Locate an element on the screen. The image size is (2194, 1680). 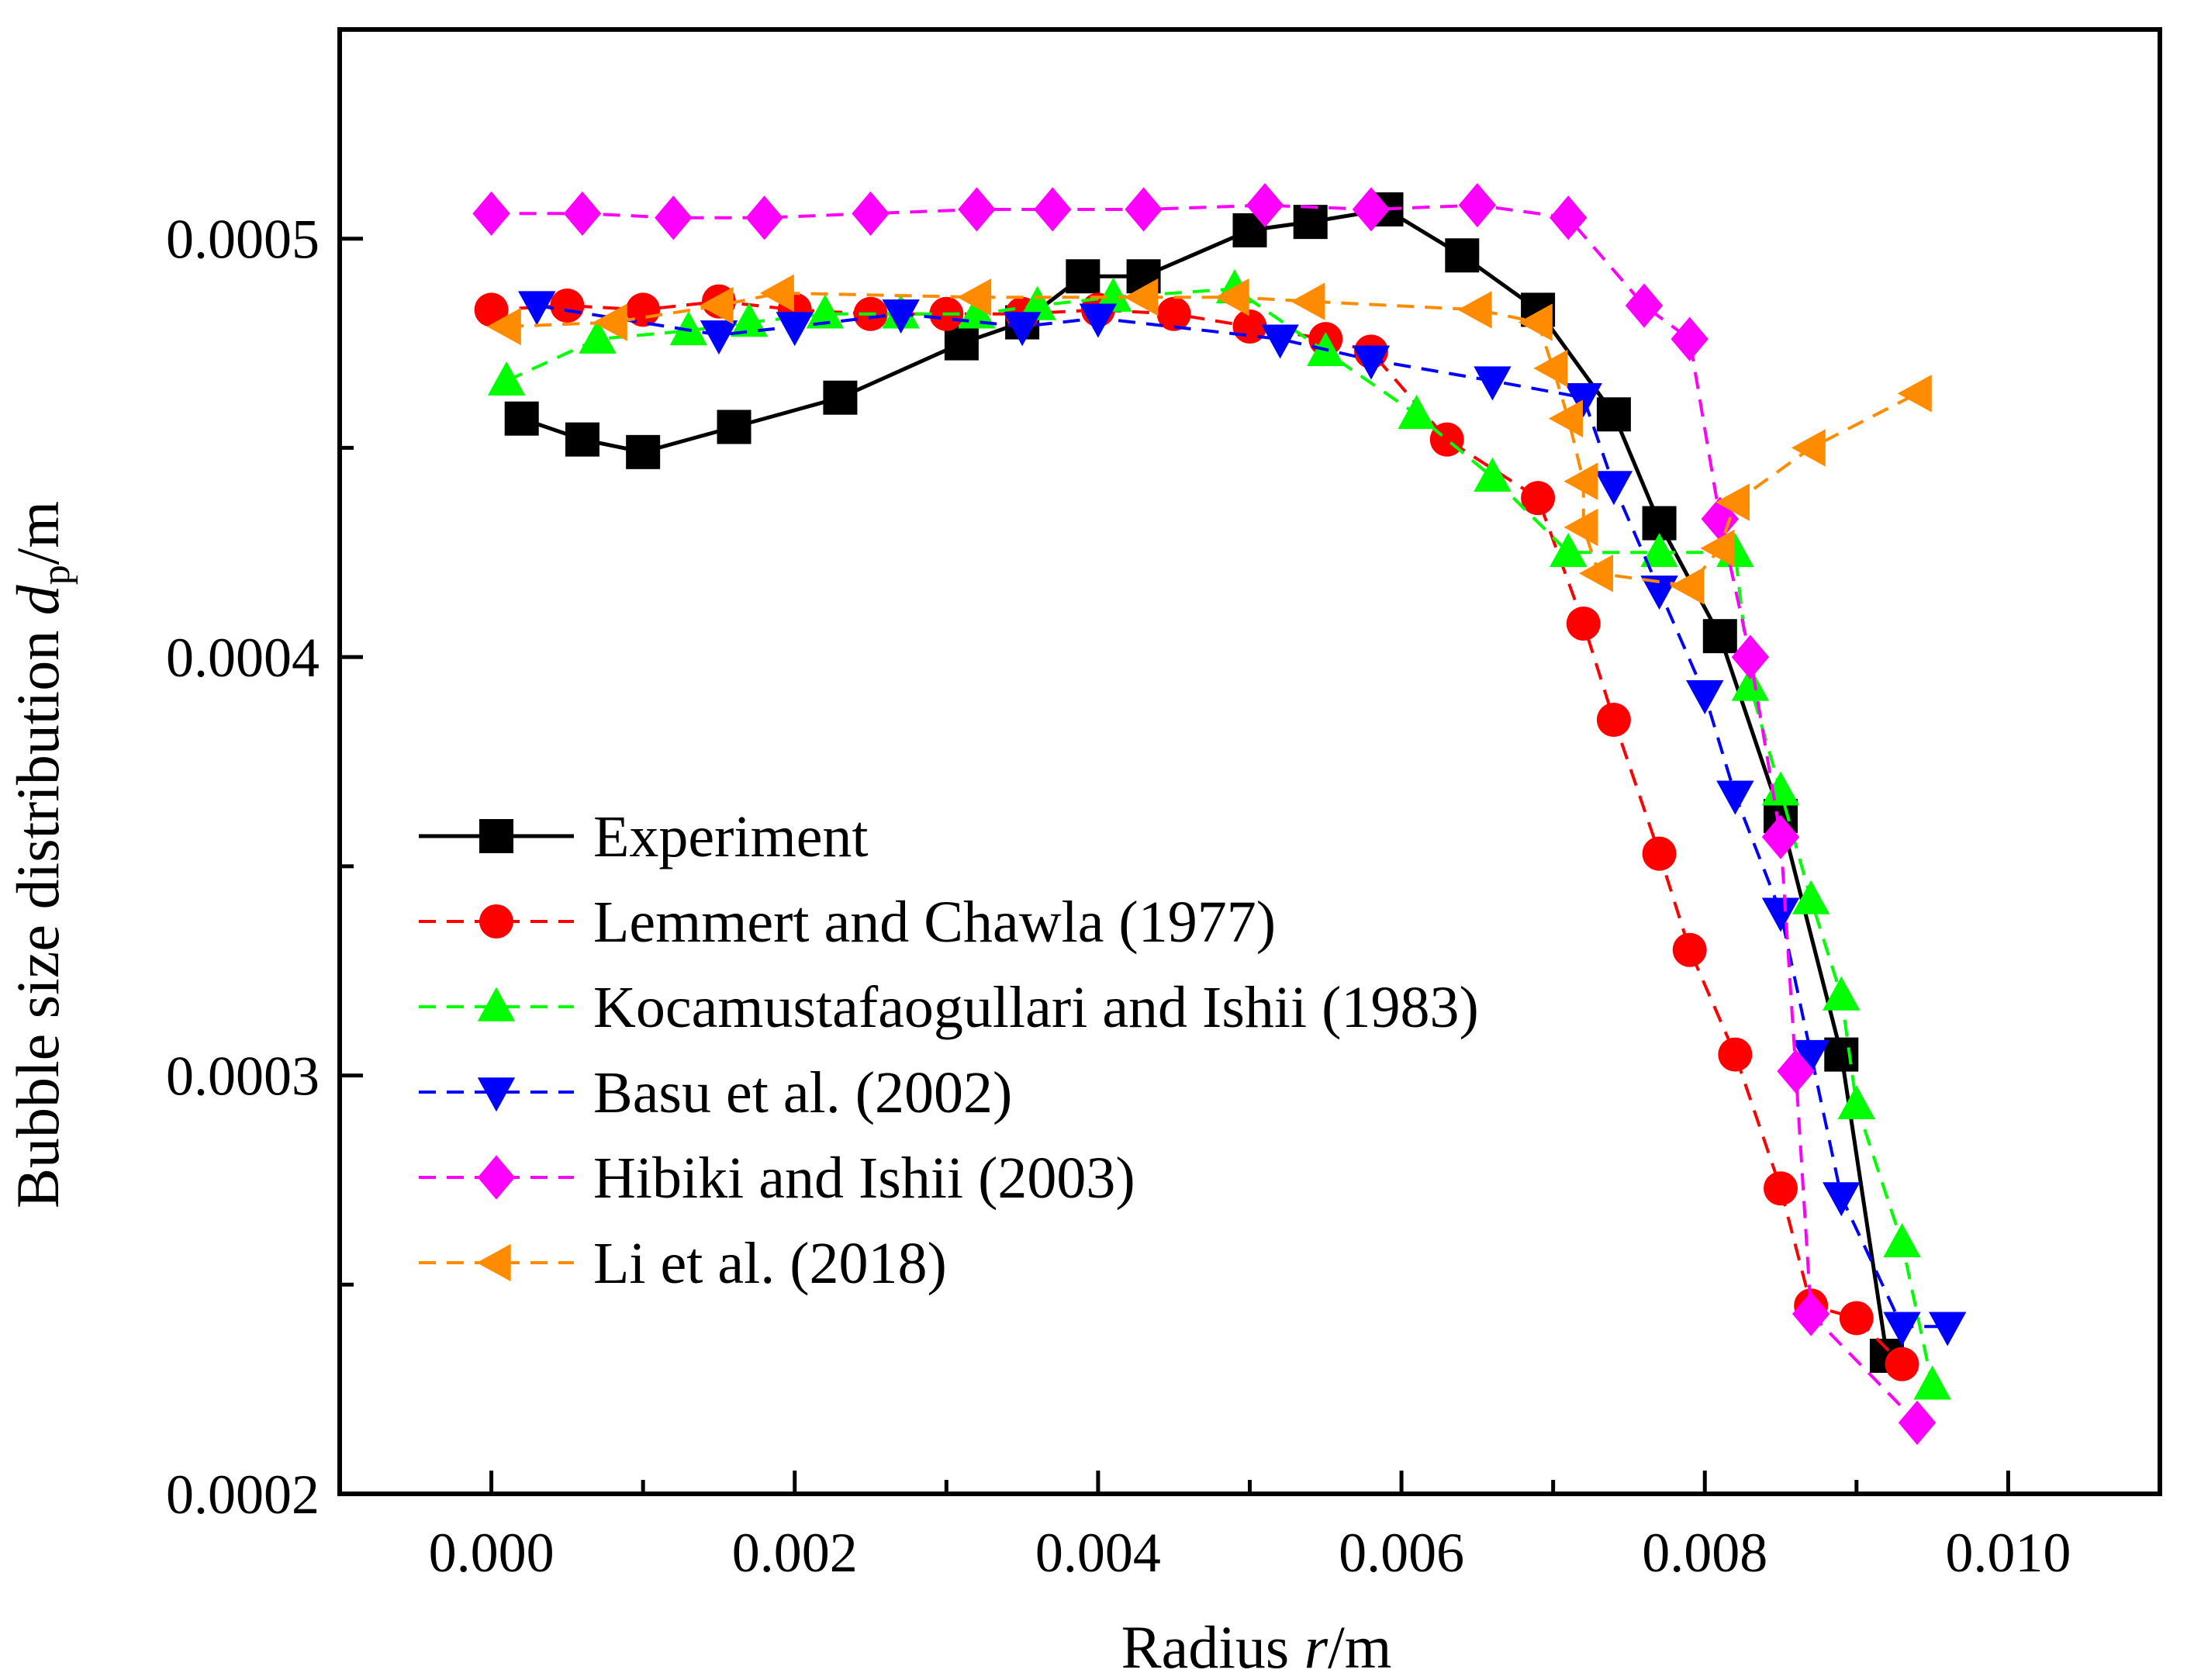
y-tick-label: 0.0005 is located at coordinates (243, 240).